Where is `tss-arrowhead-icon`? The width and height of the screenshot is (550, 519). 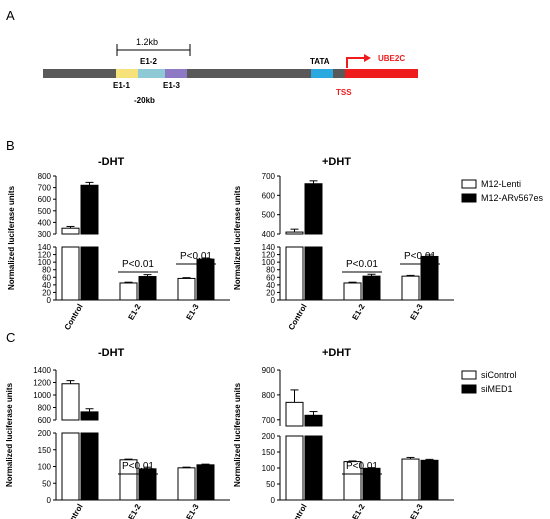
tss-arrowhead-icon is located at coordinates (367, 58).